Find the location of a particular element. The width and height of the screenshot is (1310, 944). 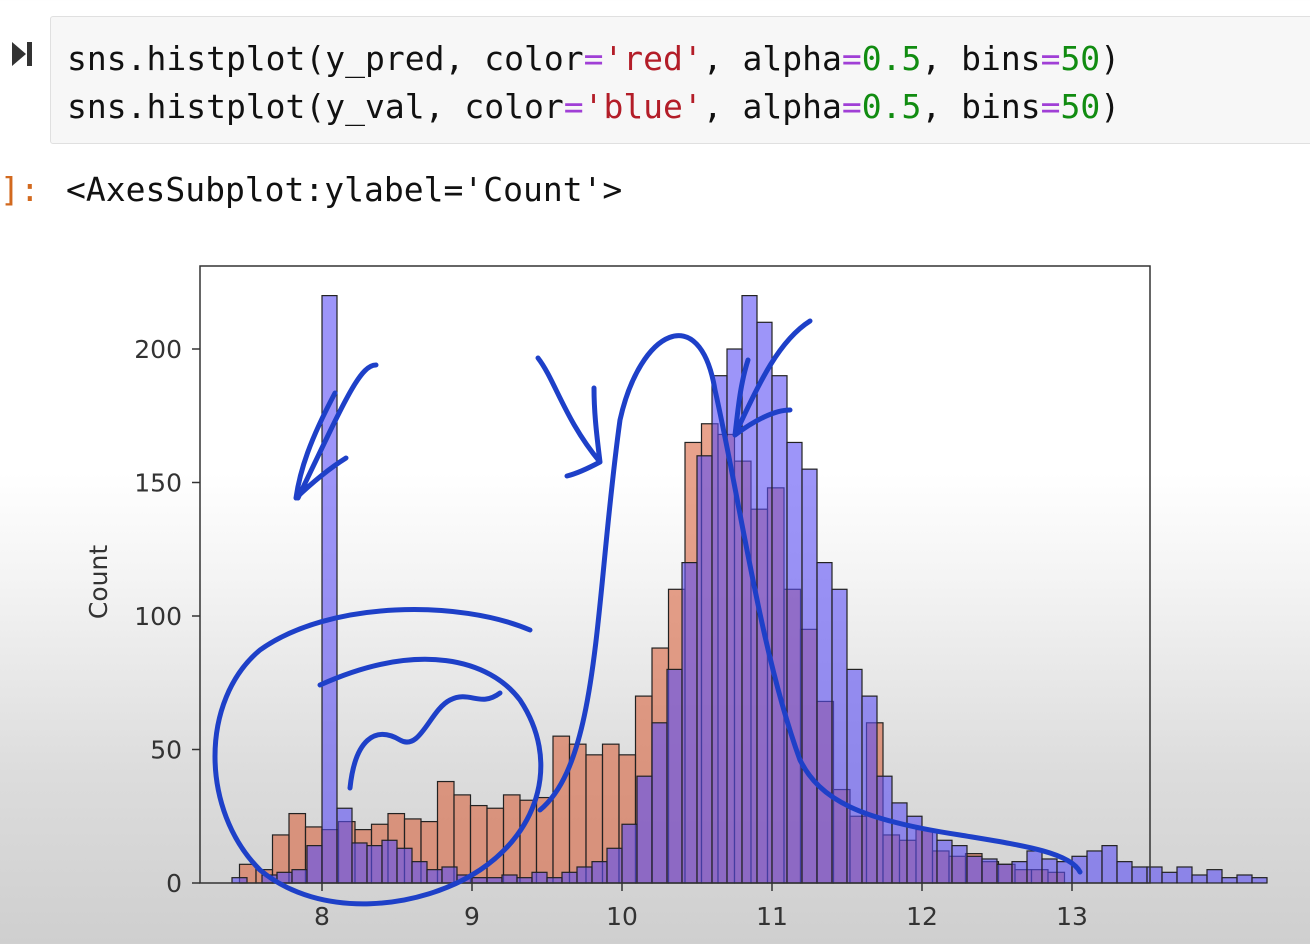

circle-annotation is located at coordinates (378, 757).